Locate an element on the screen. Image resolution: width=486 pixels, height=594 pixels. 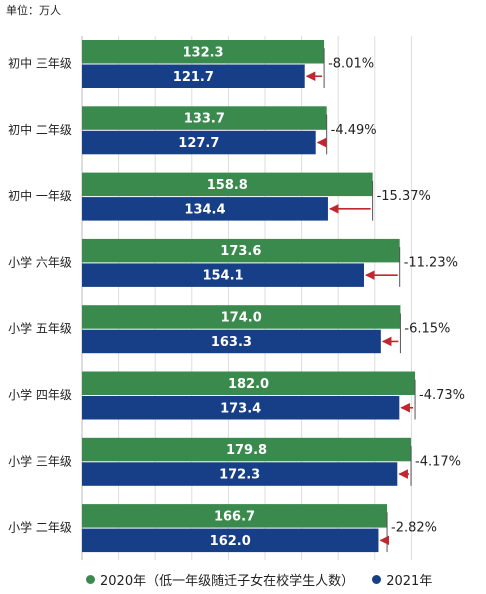
change-label: -4.17% is located at coordinates (438, 461).